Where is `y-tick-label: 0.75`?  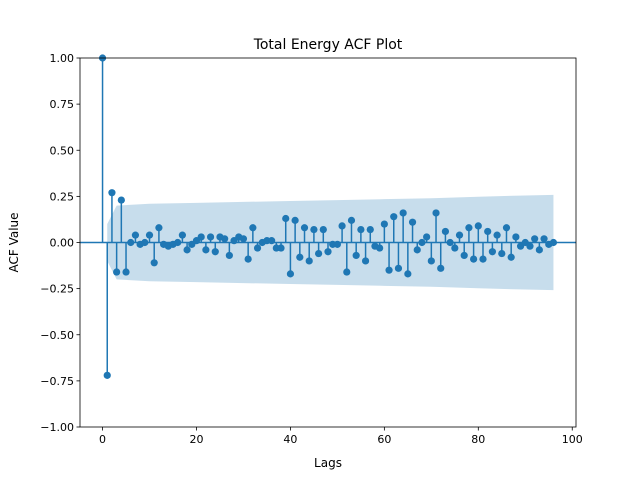
y-tick-label: 0.75 is located at coordinates (62, 104).